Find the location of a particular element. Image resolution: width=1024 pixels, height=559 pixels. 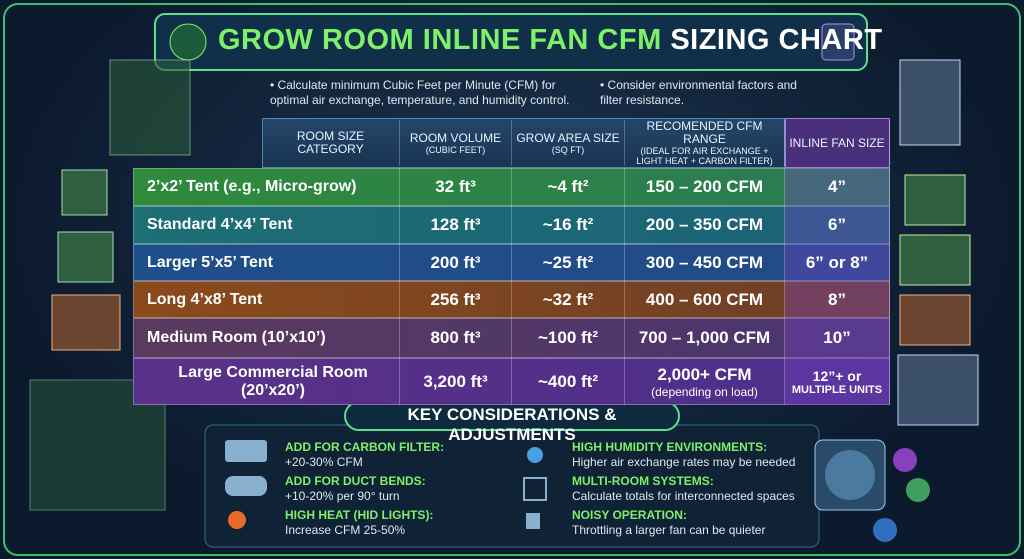

table-cell: Medium Room (10’x10’) is located at coordinates (266, 338).